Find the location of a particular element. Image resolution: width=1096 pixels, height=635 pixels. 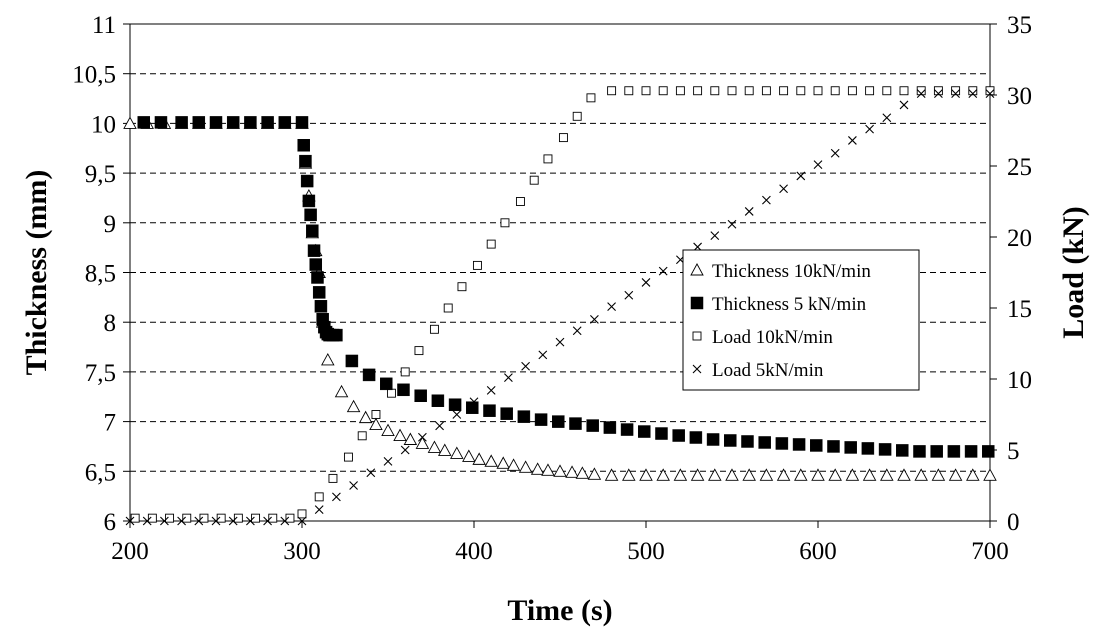

x-tick-label: 600 is located at coordinates (818, 551).